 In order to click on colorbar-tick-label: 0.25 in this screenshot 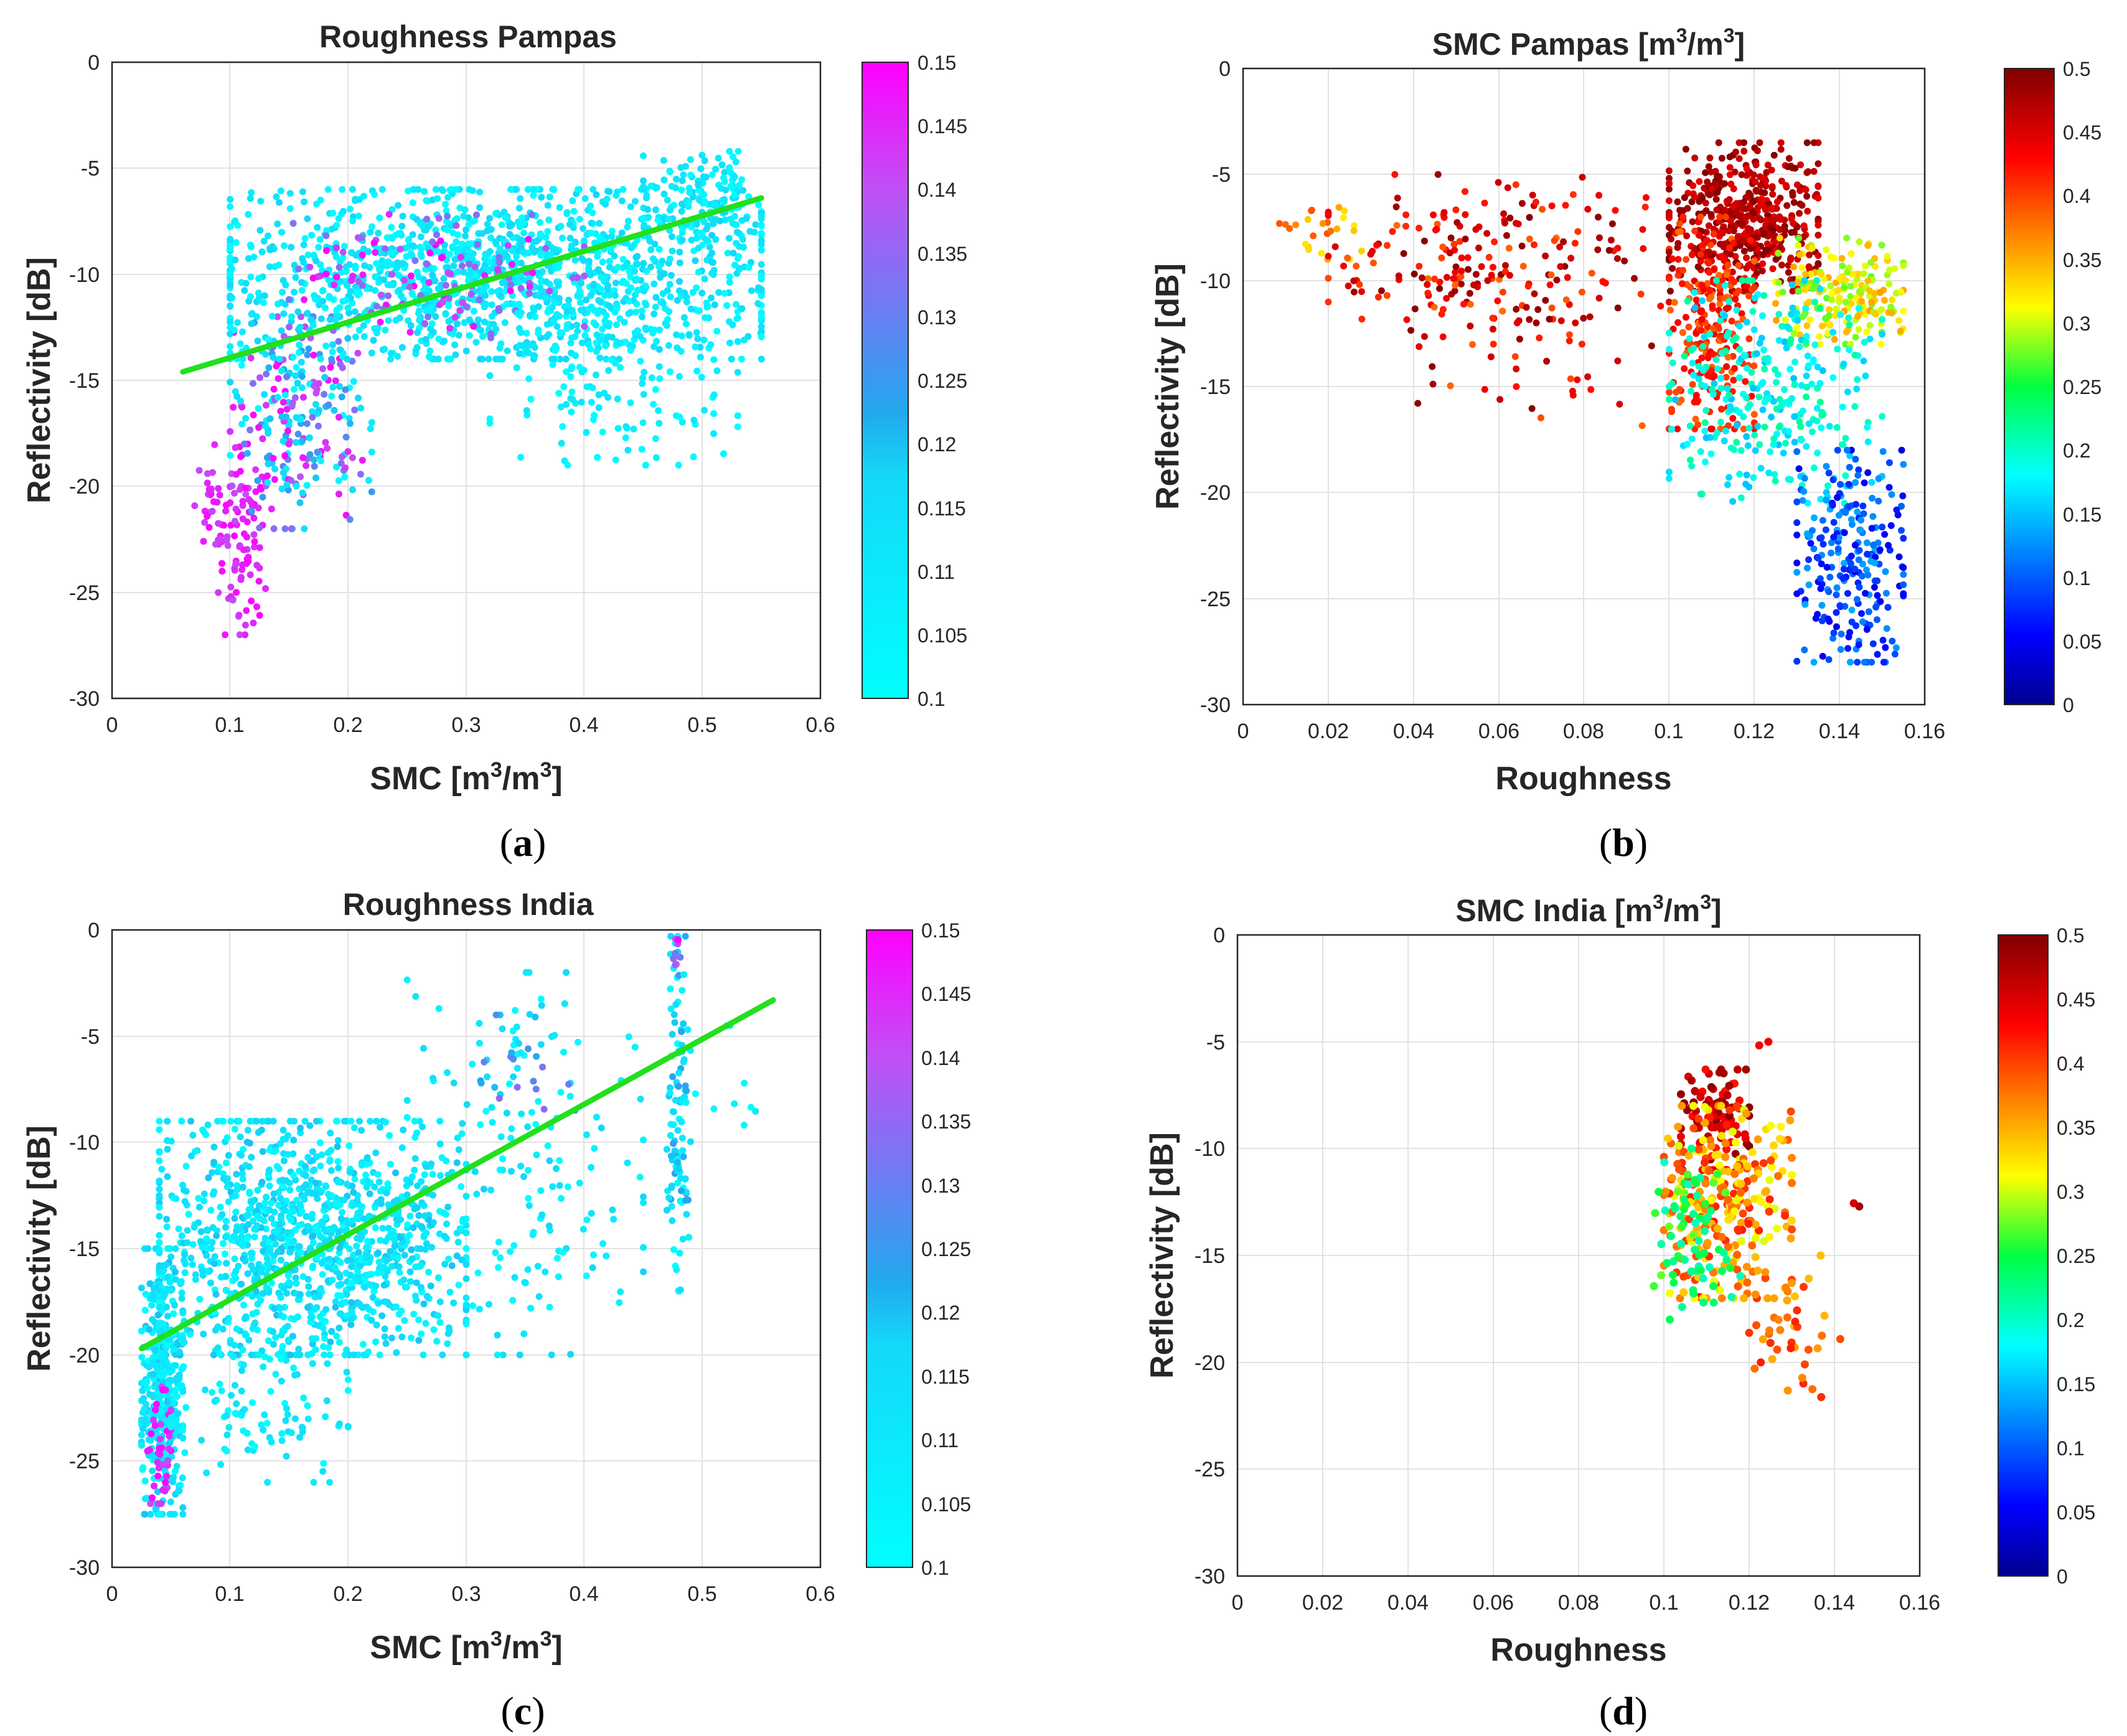, I will do `click(2082, 387)`.